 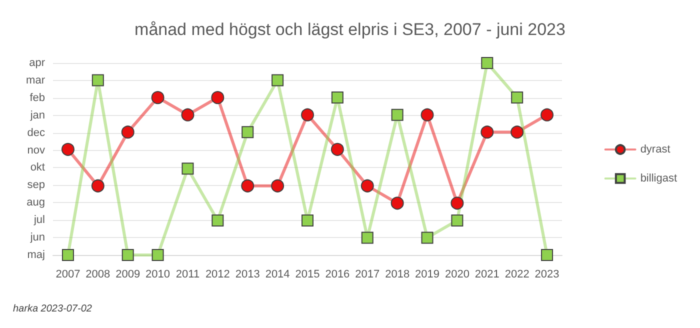 I want to click on text: harka 2023-07-02, so click(x=52, y=309).